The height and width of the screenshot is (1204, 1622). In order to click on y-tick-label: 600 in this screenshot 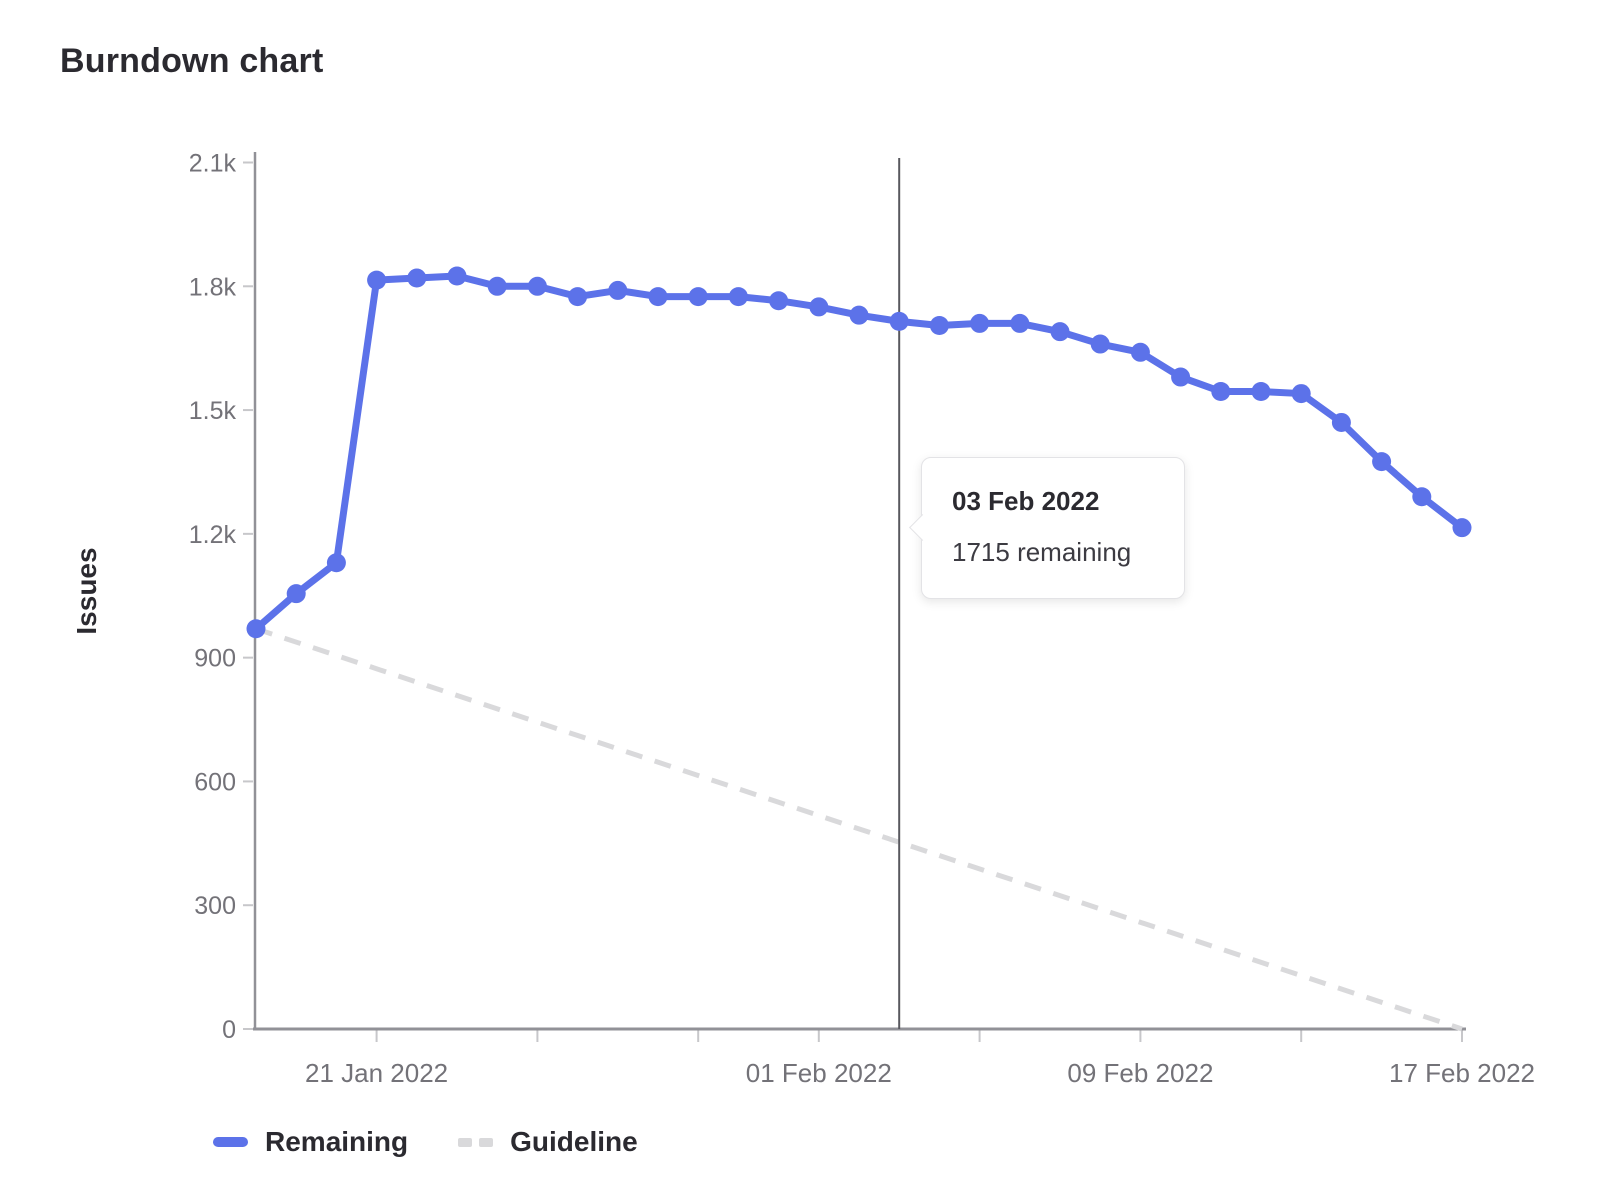, I will do `click(215, 782)`.